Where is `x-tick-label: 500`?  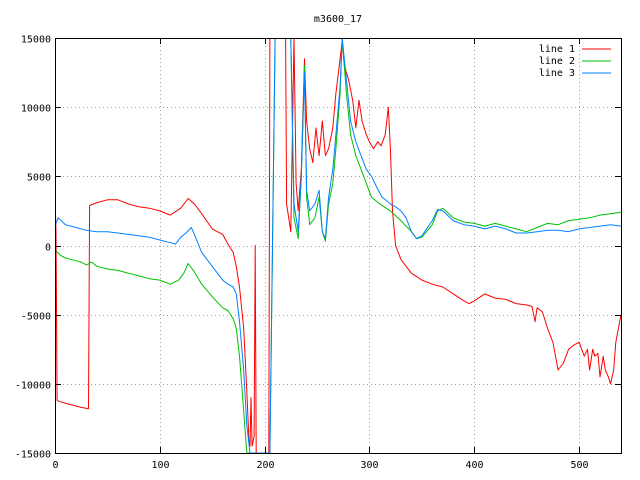
x-tick-label: 500 is located at coordinates (579, 465).